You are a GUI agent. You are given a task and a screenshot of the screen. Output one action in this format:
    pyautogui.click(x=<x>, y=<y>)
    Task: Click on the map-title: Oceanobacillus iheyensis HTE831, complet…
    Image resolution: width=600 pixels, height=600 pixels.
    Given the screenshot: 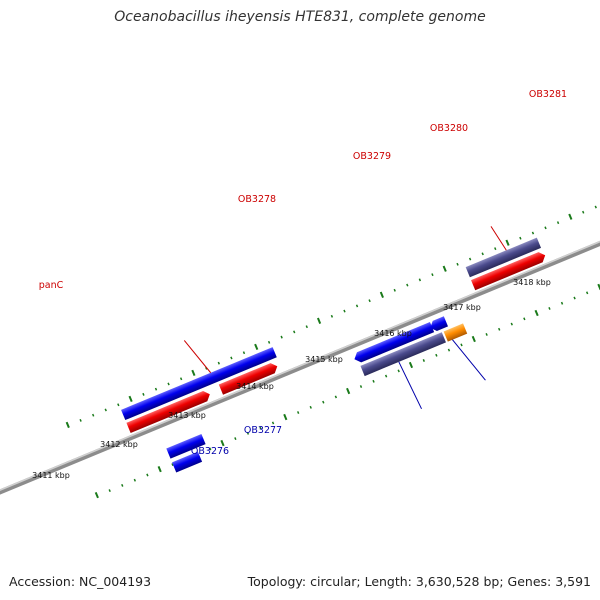 What is the action you would take?
    pyautogui.click(x=300, y=17)
    